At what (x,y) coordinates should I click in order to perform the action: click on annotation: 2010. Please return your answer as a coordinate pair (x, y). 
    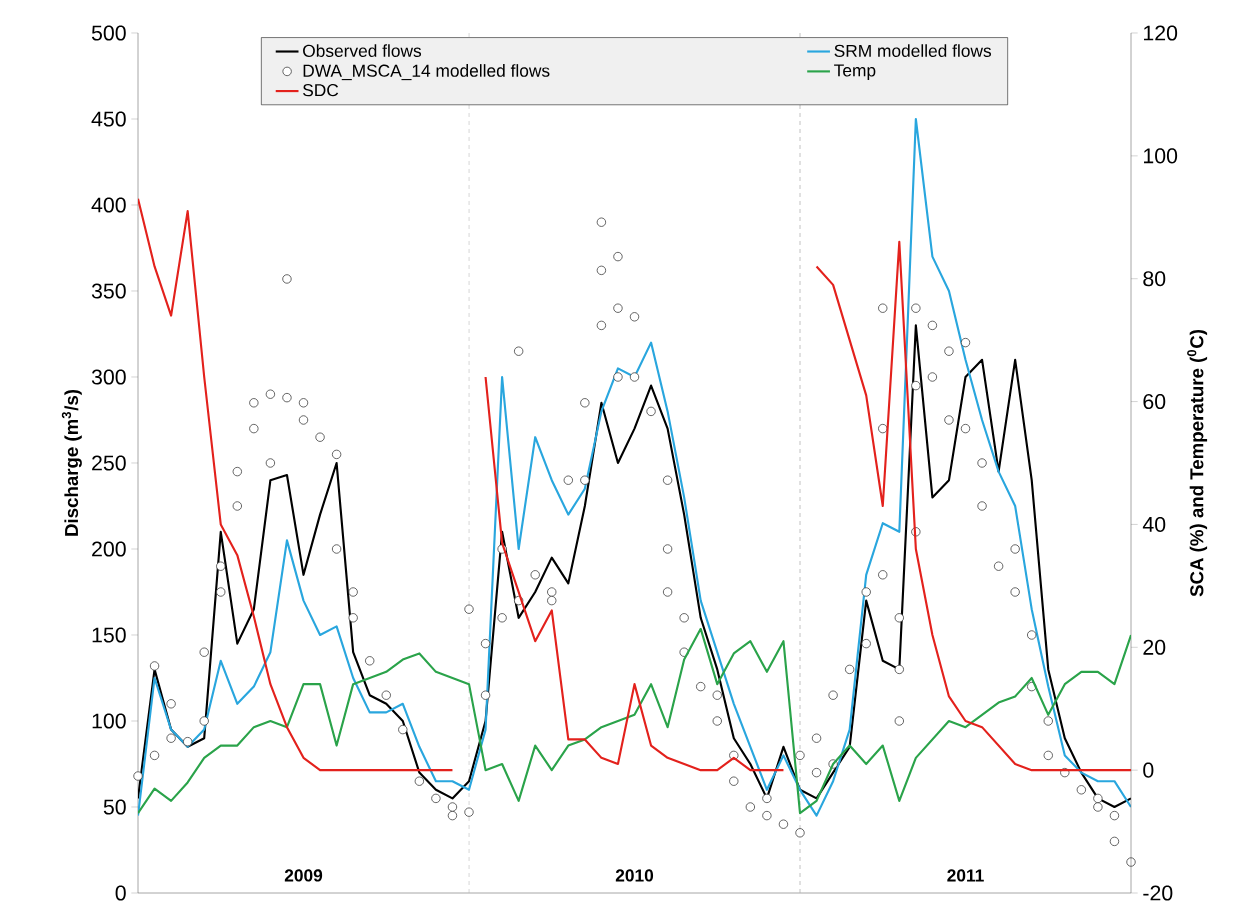
    Looking at the image, I should click on (634, 875).